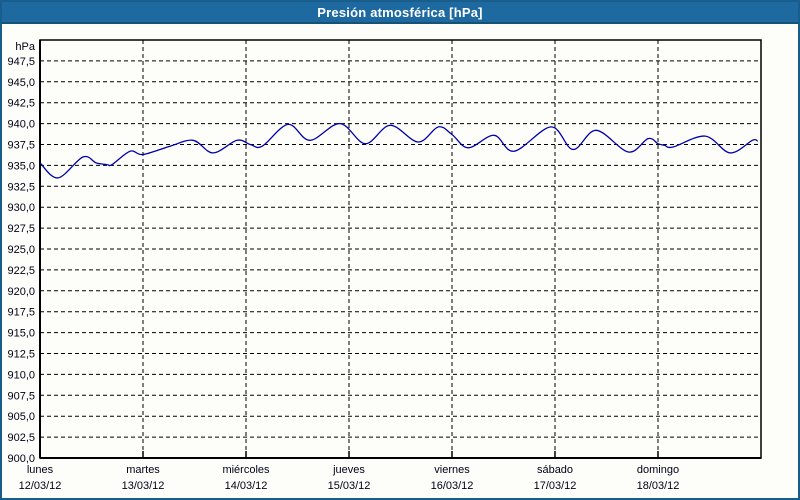 Image resolution: width=800 pixels, height=500 pixels. Describe the element at coordinates (21, 417) in the screenshot. I see `y-axis-tick-label: 905,0` at that location.